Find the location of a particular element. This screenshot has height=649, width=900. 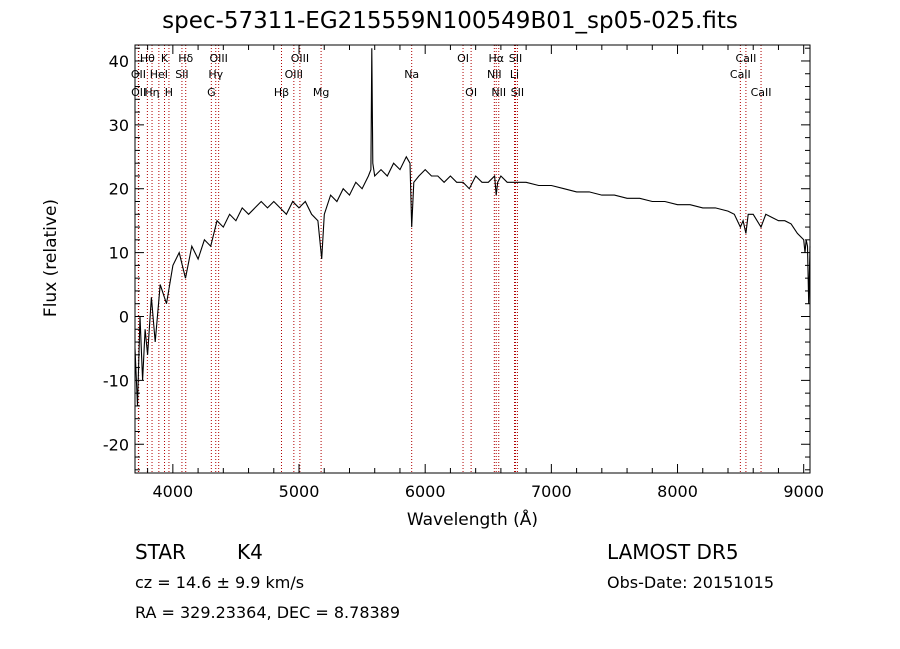

spectral-line-label: H is located at coordinates (169, 92).